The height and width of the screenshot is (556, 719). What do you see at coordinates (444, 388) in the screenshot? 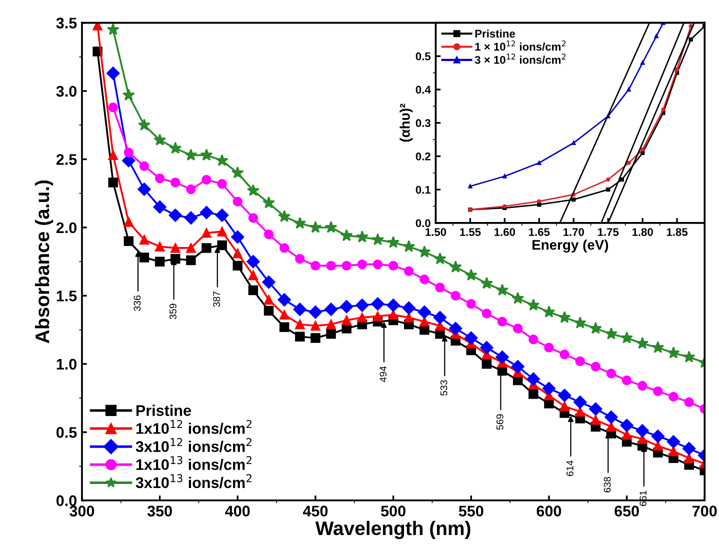
I see `annotation: 533` at bounding box center [444, 388].